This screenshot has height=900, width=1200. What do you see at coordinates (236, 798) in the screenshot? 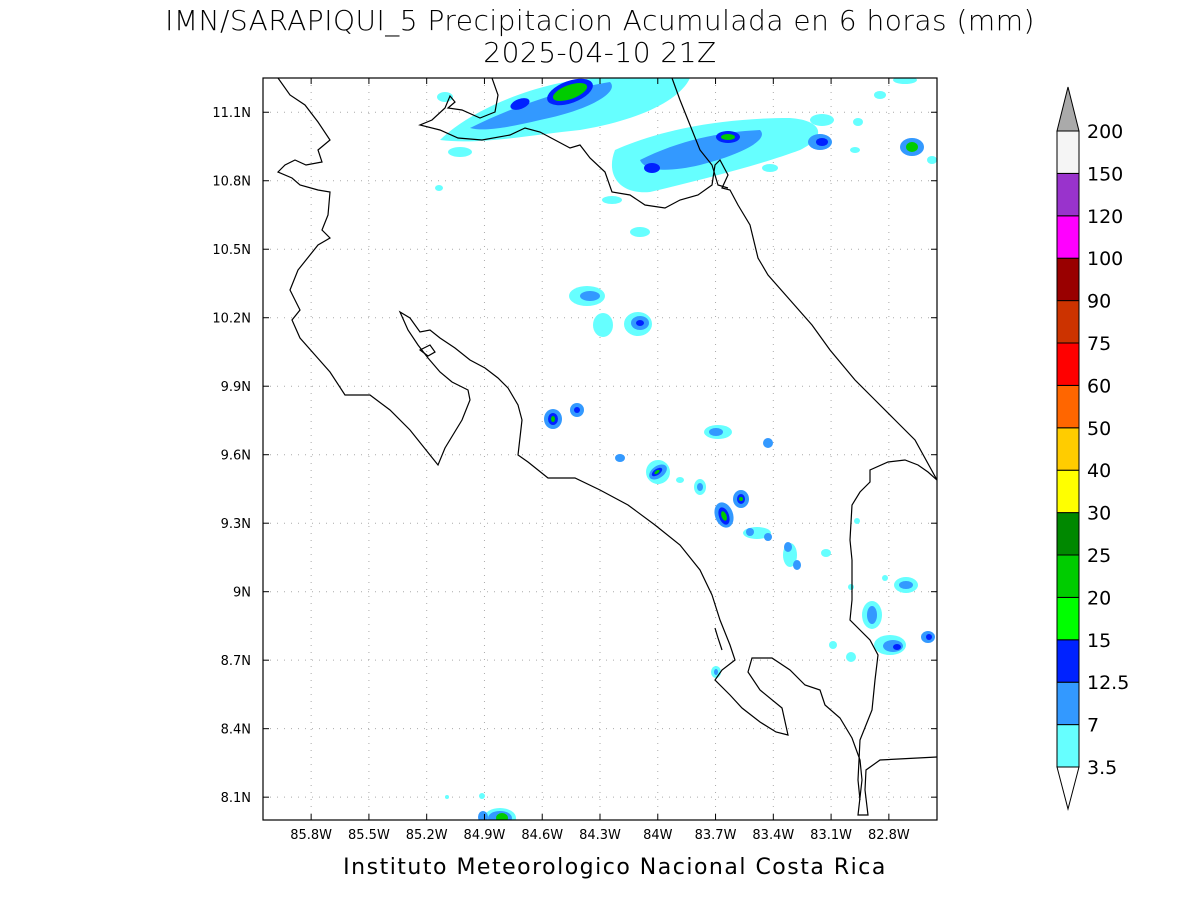
I see `lat-tick-label: 8.1N` at bounding box center [236, 798].